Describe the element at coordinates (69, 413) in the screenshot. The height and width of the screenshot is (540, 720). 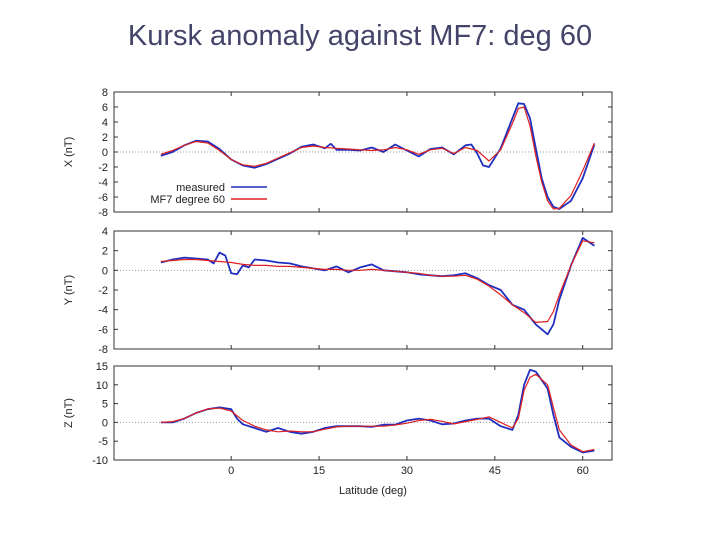
I see `y-axis-label: Z (nT)` at that location.